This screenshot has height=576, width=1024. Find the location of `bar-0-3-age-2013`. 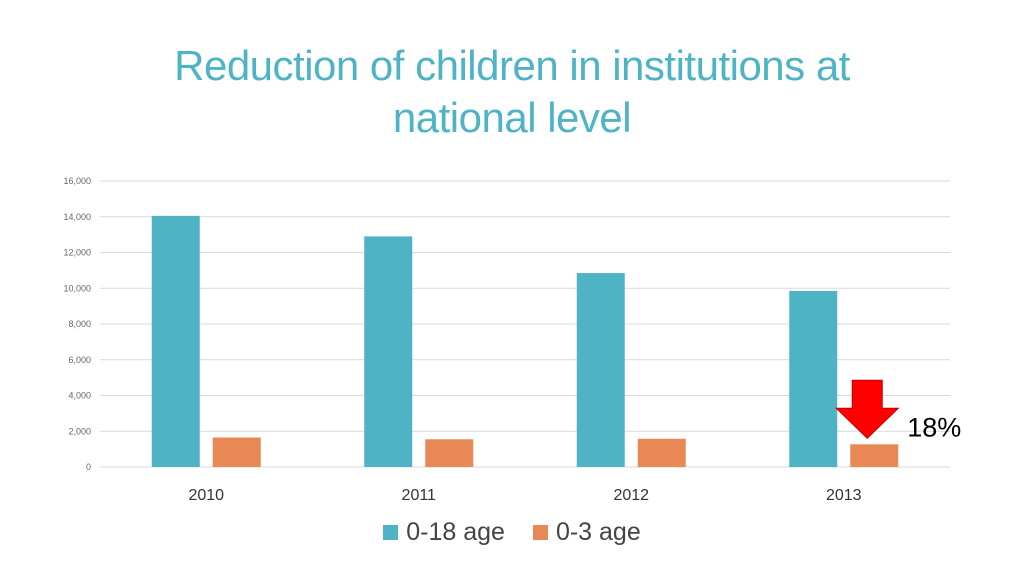

bar-0-3-age-2013 is located at coordinates (874, 455).